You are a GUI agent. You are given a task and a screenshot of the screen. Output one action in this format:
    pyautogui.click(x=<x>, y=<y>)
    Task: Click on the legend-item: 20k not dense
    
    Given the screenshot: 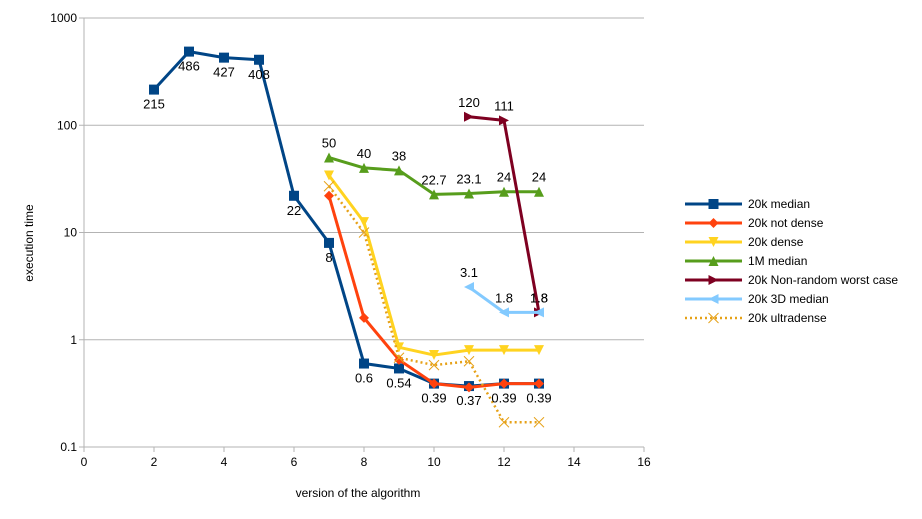 What is the action you would take?
    pyautogui.click(x=754, y=223)
    